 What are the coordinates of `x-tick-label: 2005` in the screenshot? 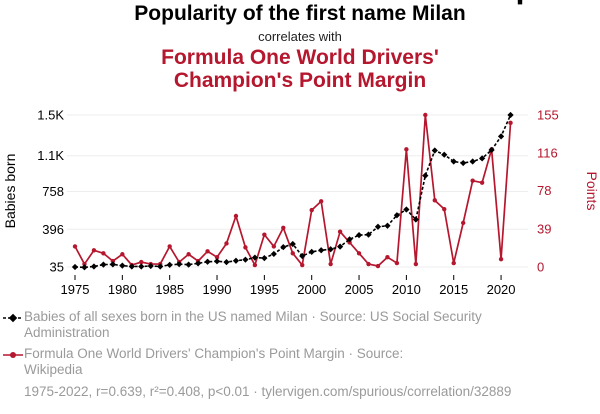 It's located at (359, 289).